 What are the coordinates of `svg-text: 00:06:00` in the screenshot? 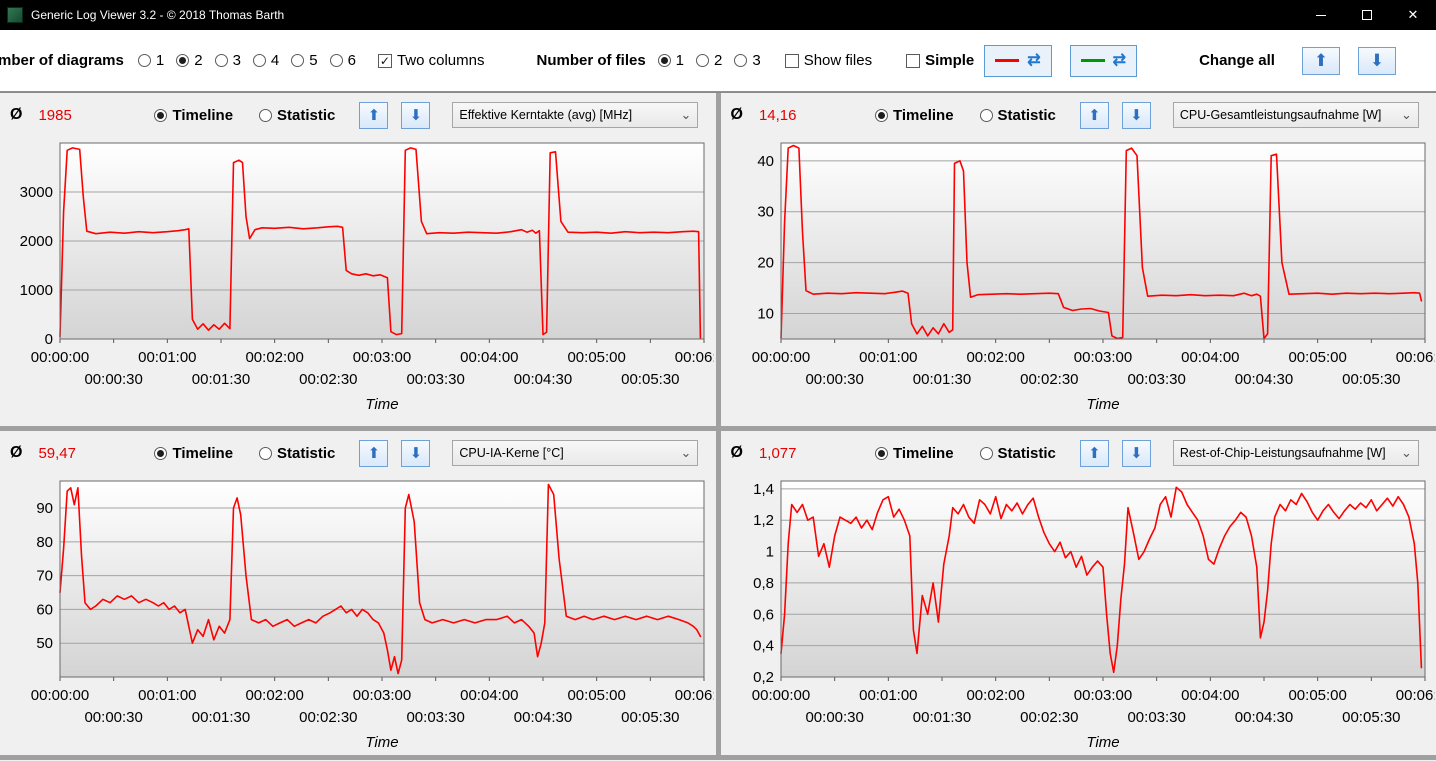 It's located at (1414, 357).